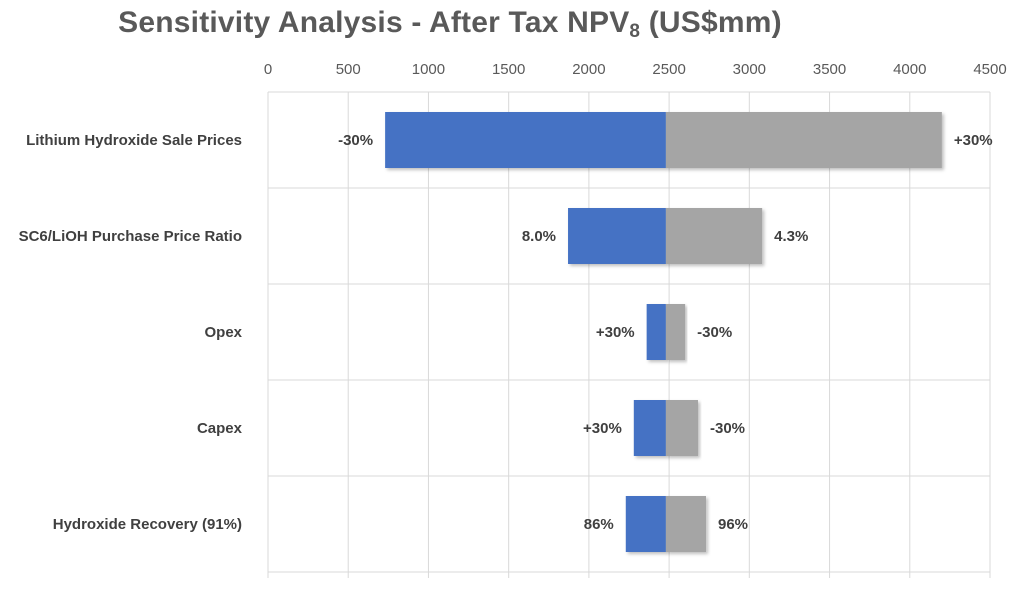  What do you see at coordinates (348, 69) in the screenshot?
I see `x-tick-label: 500` at bounding box center [348, 69].